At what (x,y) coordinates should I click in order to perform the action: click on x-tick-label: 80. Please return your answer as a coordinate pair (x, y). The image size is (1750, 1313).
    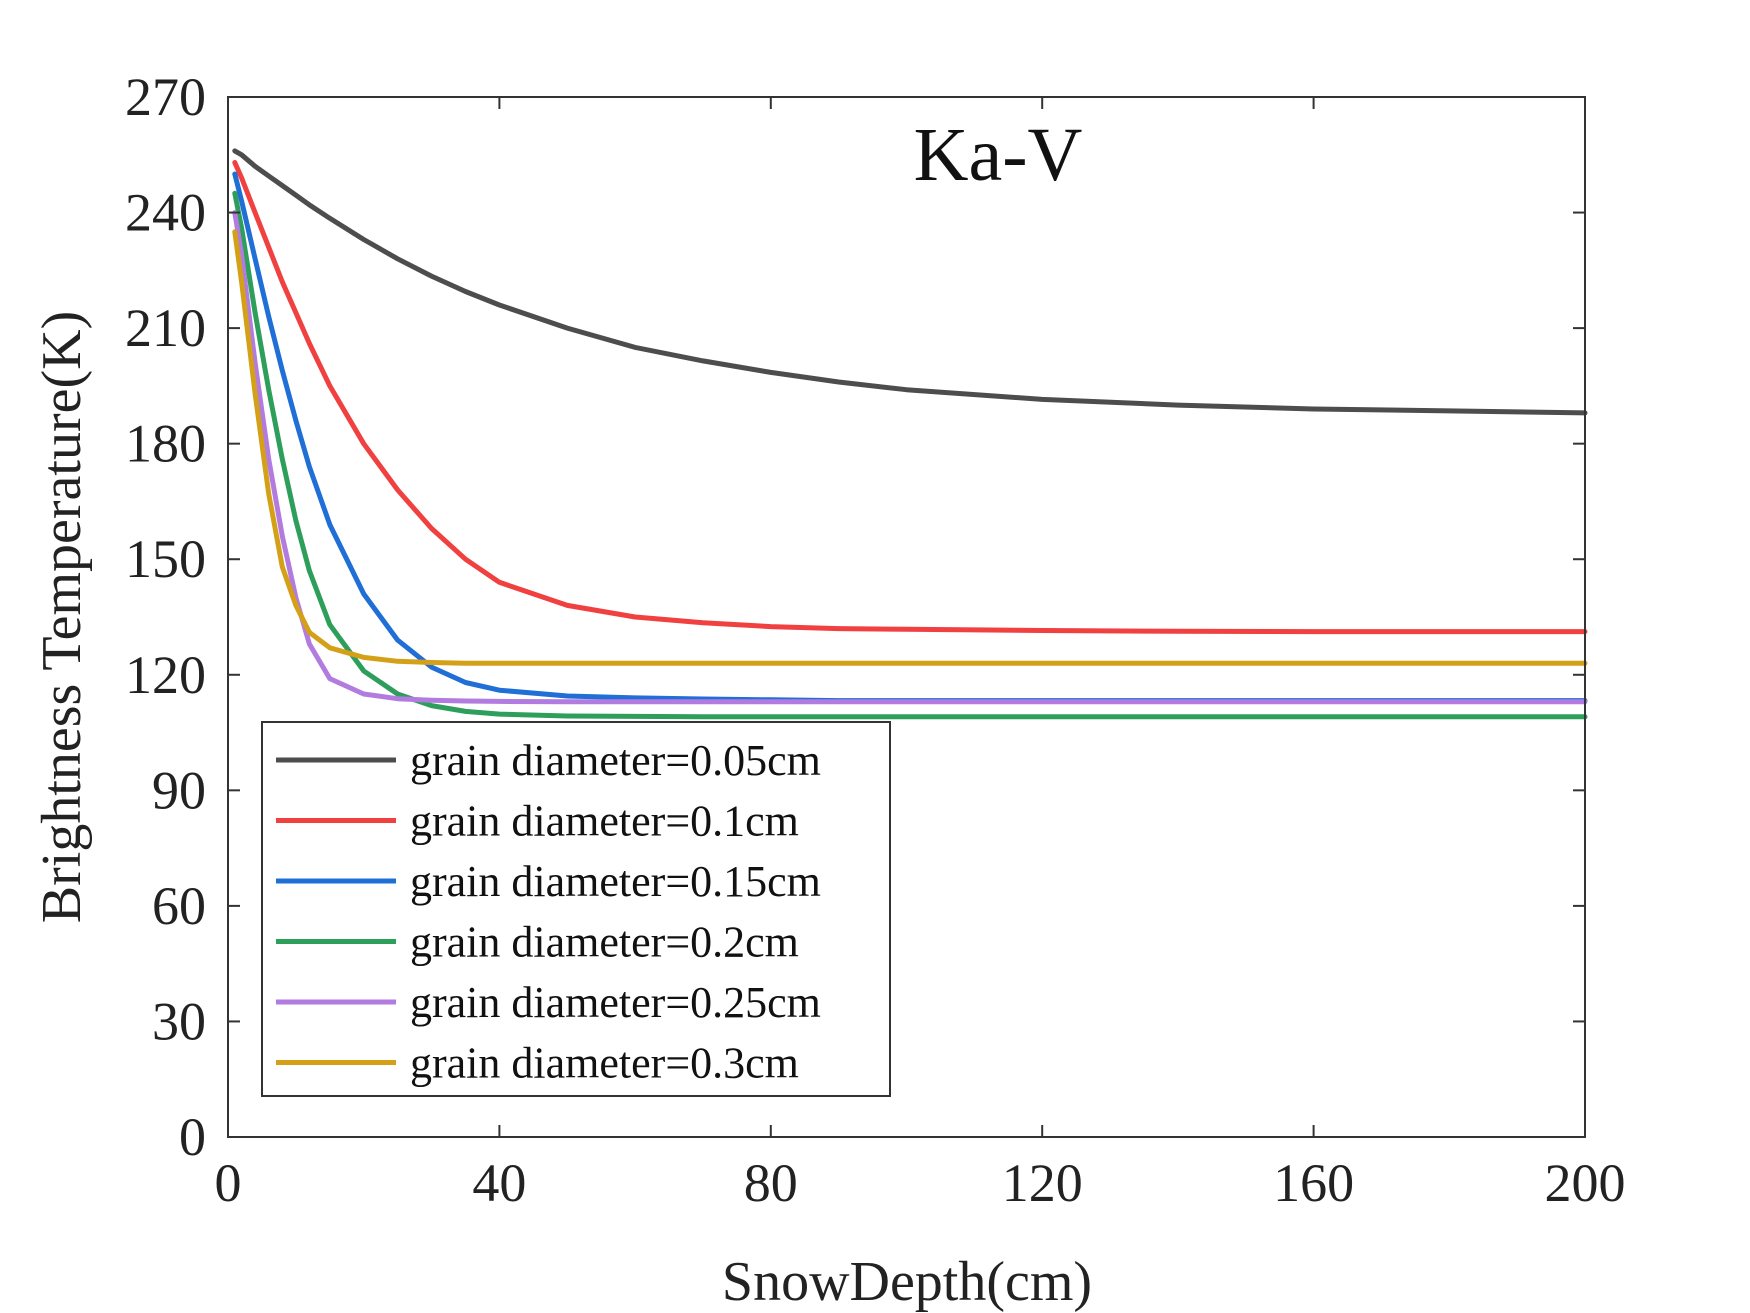
    Looking at the image, I should click on (771, 1183).